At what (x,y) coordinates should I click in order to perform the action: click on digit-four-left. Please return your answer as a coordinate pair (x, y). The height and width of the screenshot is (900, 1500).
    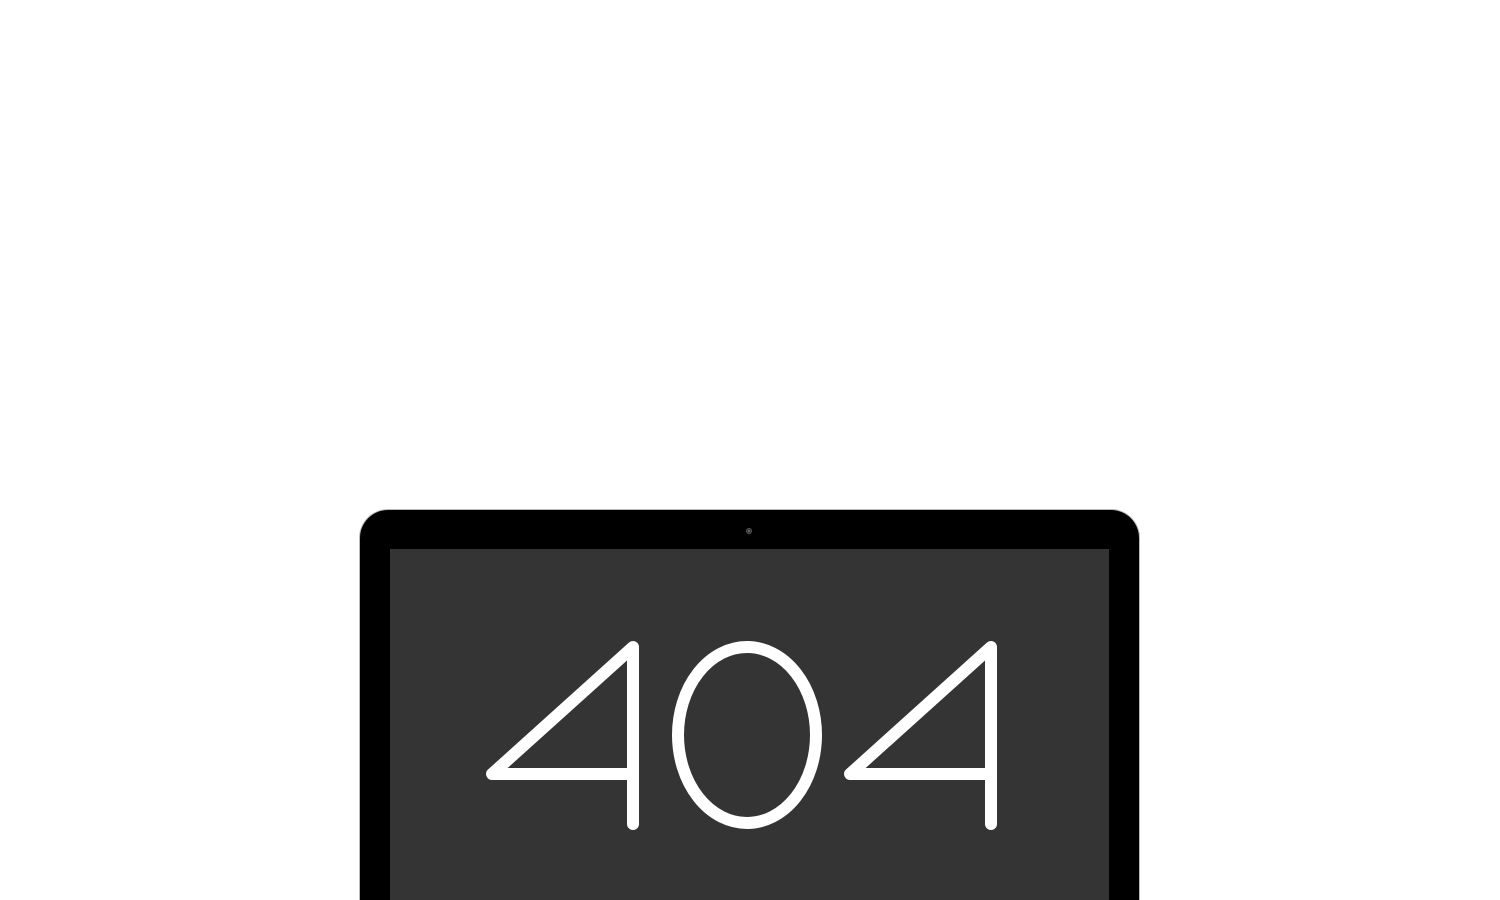
    Looking at the image, I should click on (562, 735).